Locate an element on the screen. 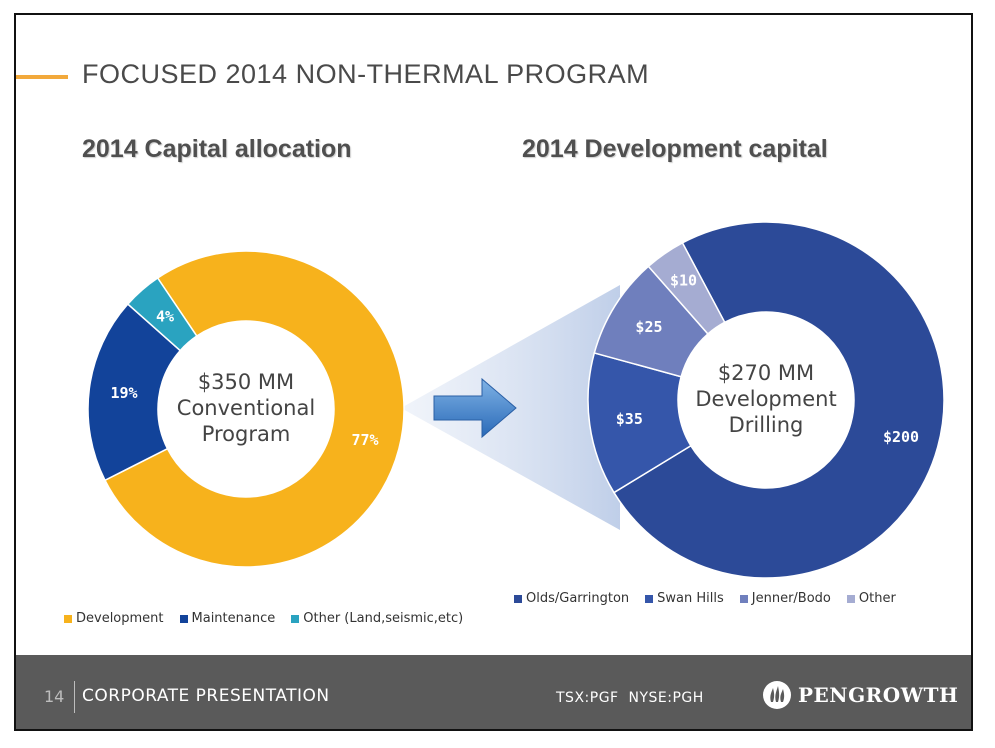 The width and height of the screenshot is (995, 748). data-label-other: $10 is located at coordinates (683, 281).